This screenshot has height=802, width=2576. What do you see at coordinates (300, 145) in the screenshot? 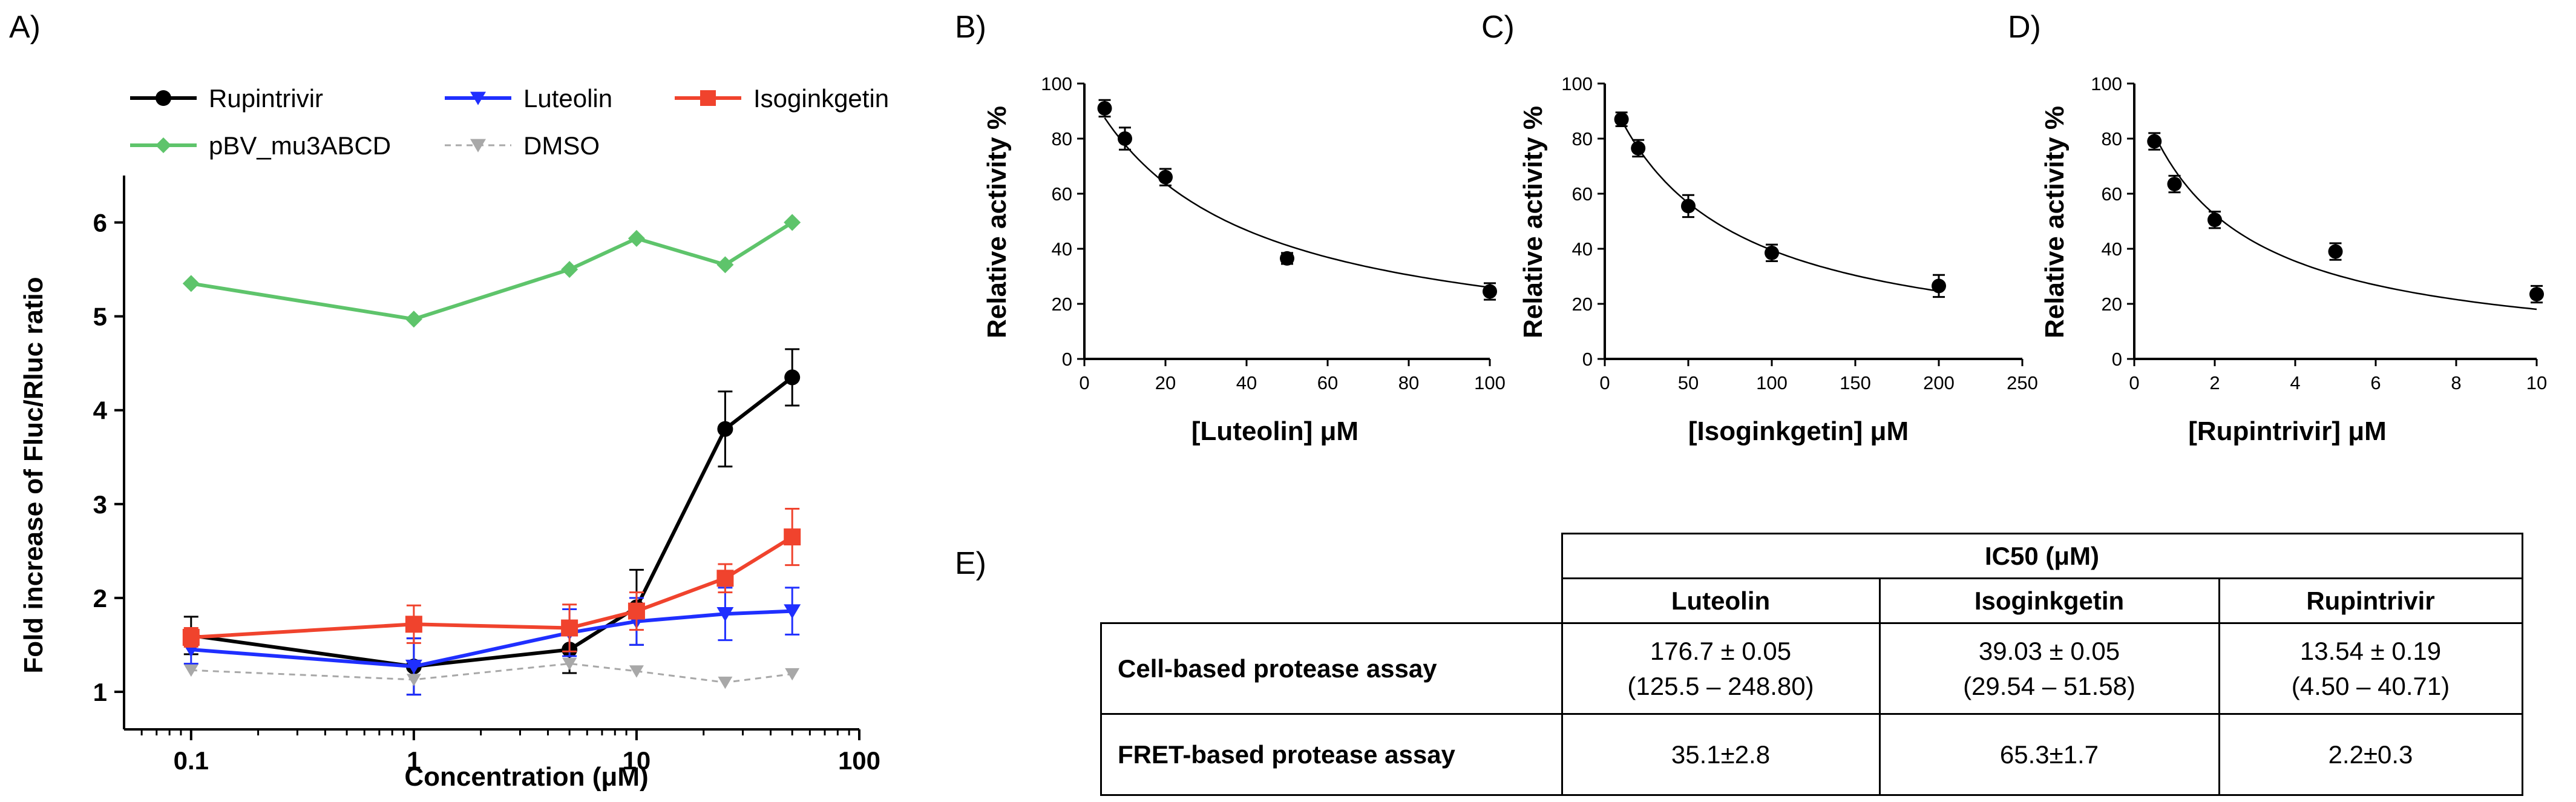
I see `legend-entry: pBV_mu3ABCD` at bounding box center [300, 145].